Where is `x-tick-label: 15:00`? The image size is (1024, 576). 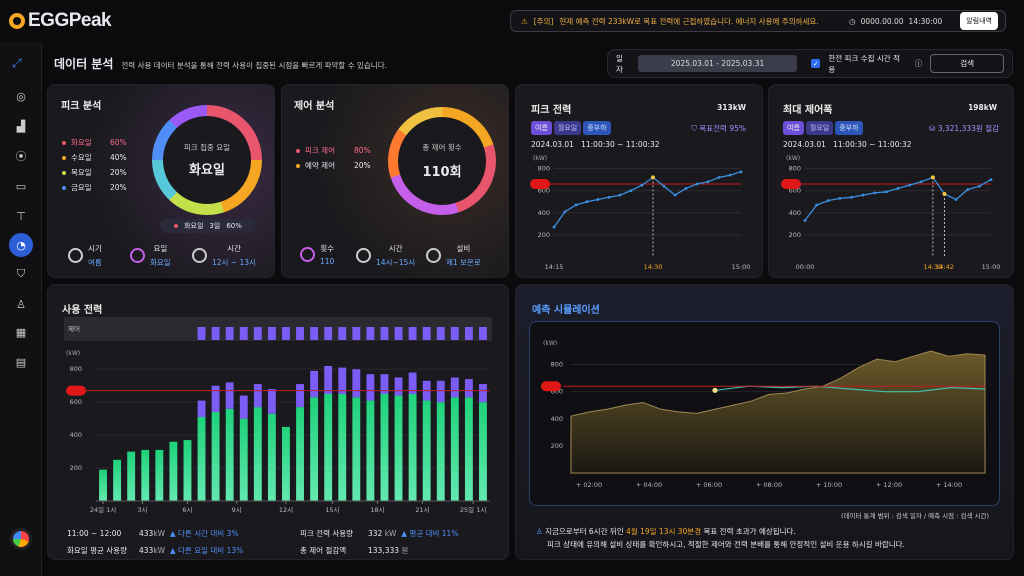
x-tick-label: 15:00 is located at coordinates (741, 267).